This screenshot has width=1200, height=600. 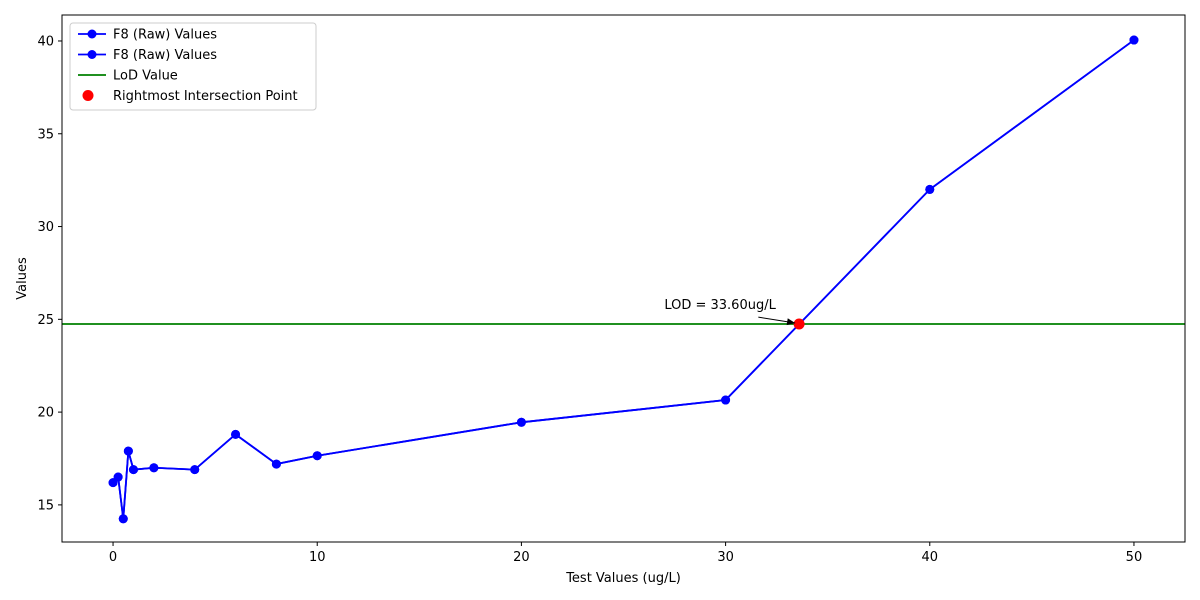 What do you see at coordinates (113, 557) in the screenshot?
I see `x-tick-label: 0` at bounding box center [113, 557].